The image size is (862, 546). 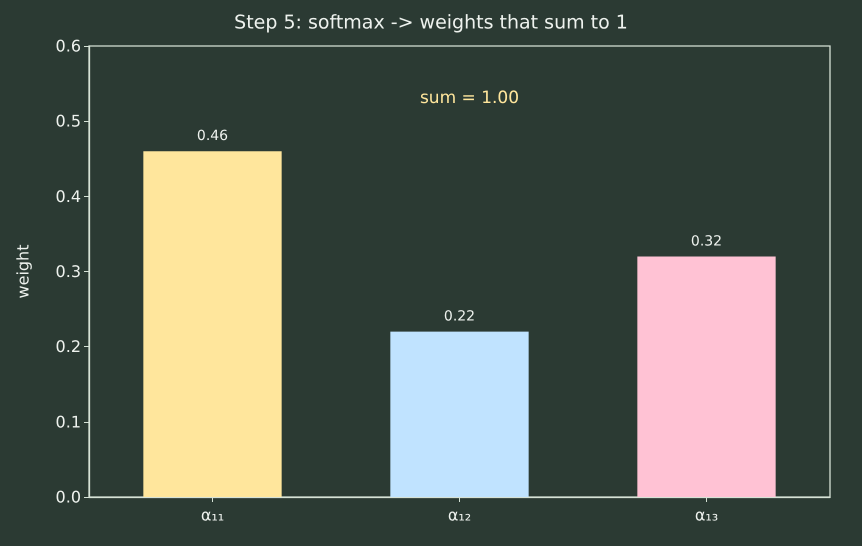 I want to click on x-tick-label: α₁₃, so click(x=706, y=515).